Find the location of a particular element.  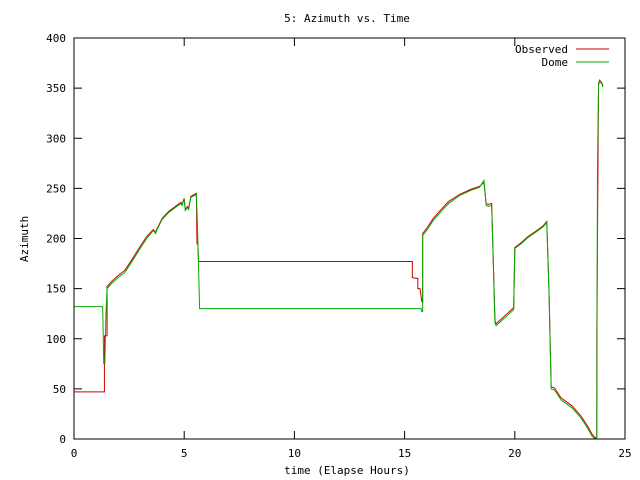

legend-label-dome: Dome is located at coordinates (555, 62).